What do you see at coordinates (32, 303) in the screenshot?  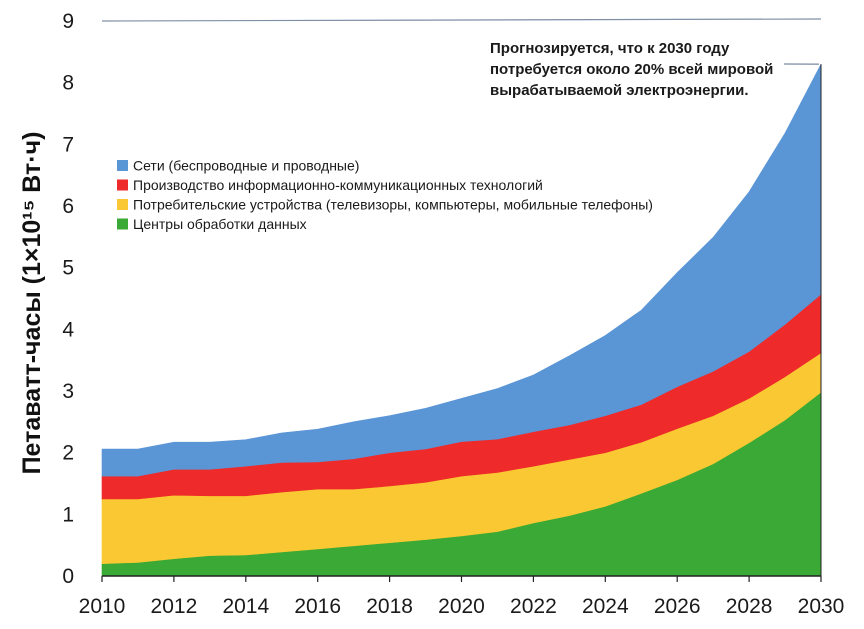 I see `y-axis-title: Петаватт-часы (1×10¹⁵ Вт·ч)` at bounding box center [32, 303].